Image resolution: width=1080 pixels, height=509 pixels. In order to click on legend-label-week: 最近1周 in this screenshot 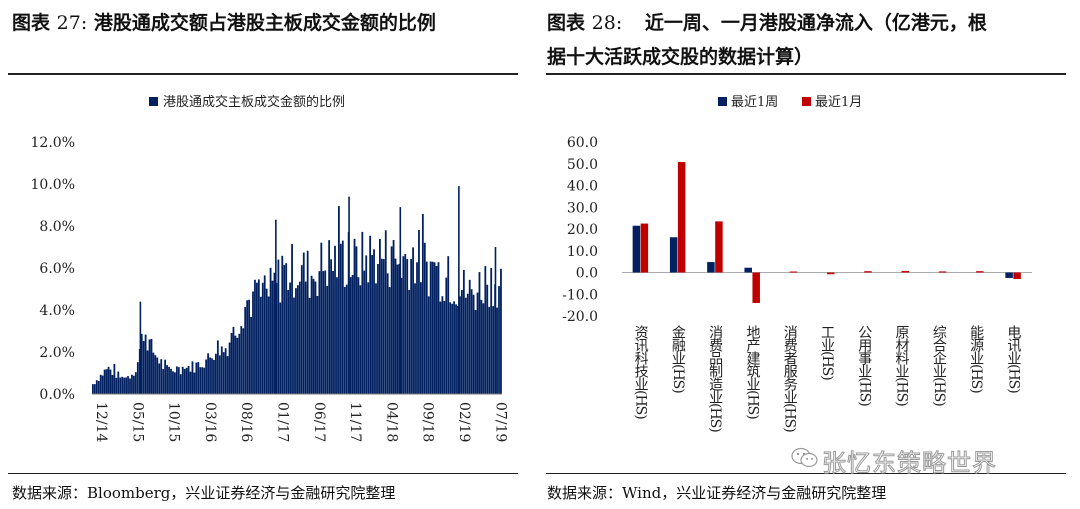, I will do `click(754, 102)`.